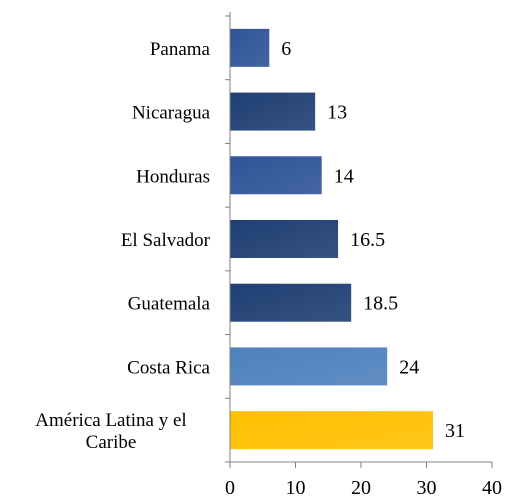 The height and width of the screenshot is (502, 508). What do you see at coordinates (110, 431) in the screenshot?
I see `category-label: América Latina y el Caribe` at bounding box center [110, 431].